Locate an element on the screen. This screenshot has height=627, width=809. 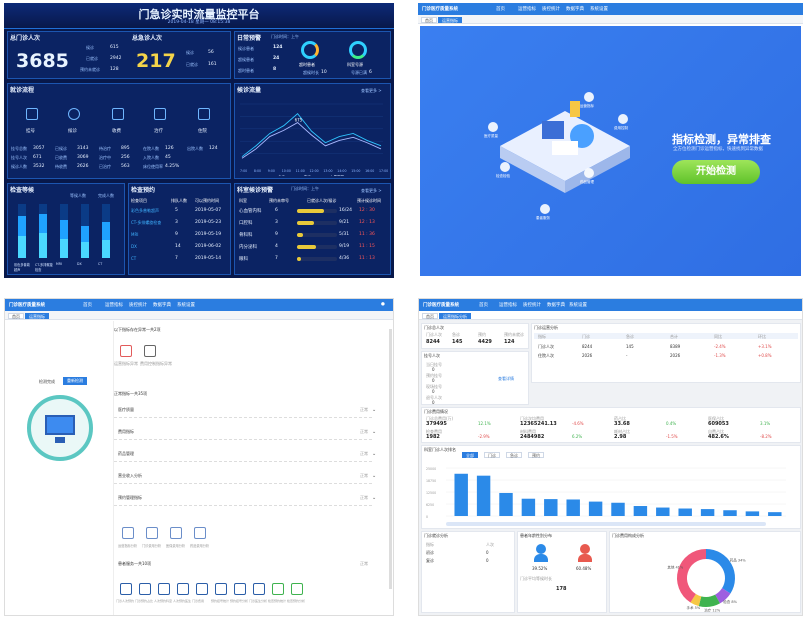
start-detection-button: 开始检测 is located at coordinates (716, 172).